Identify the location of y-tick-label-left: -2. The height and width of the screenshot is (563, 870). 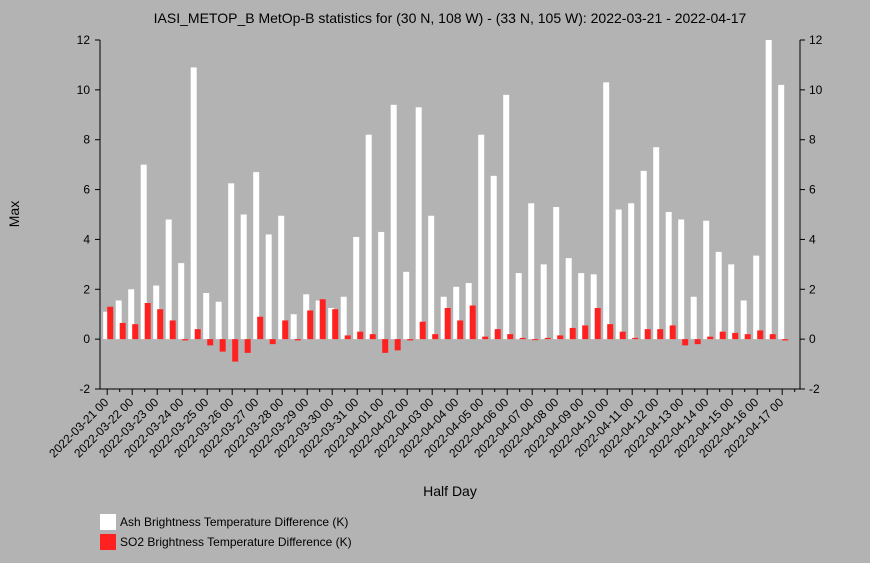
(84, 389).